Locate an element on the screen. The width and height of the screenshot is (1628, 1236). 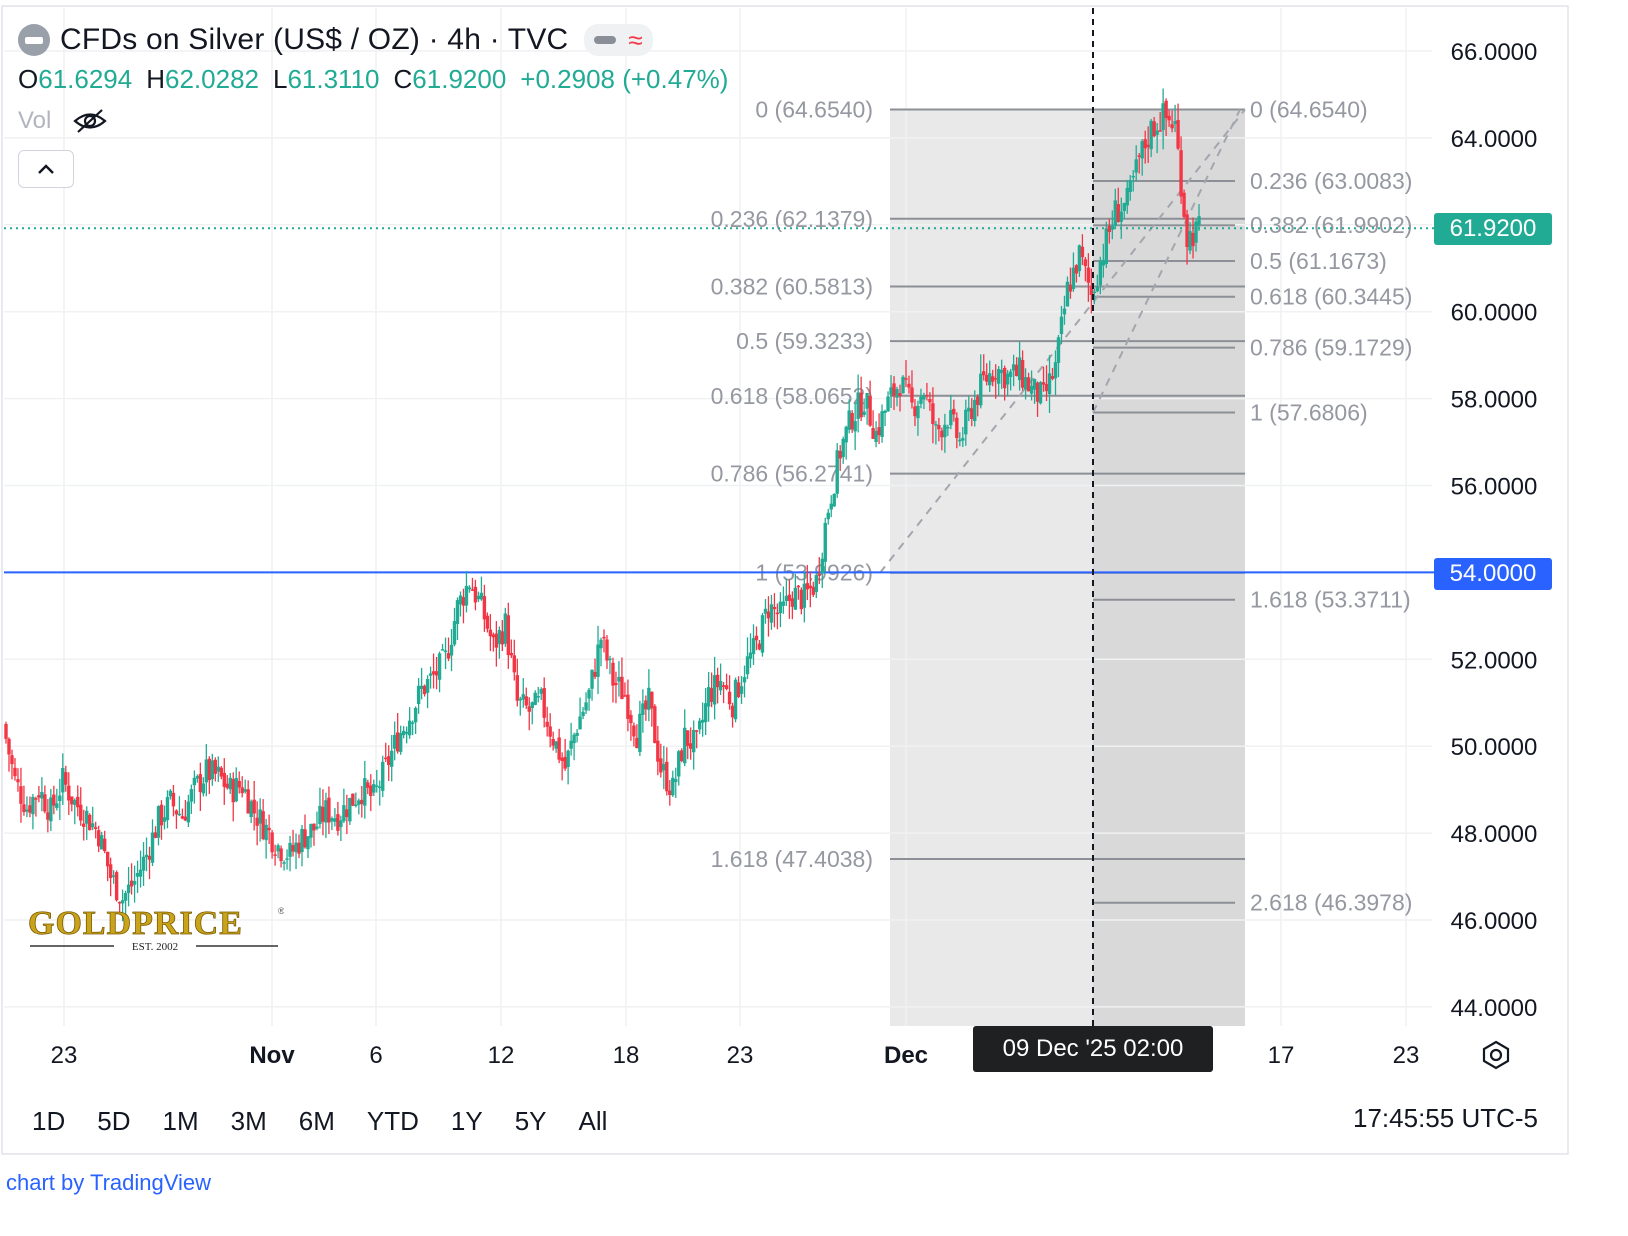
range-5y: 5Y is located at coordinates (530, 1120).